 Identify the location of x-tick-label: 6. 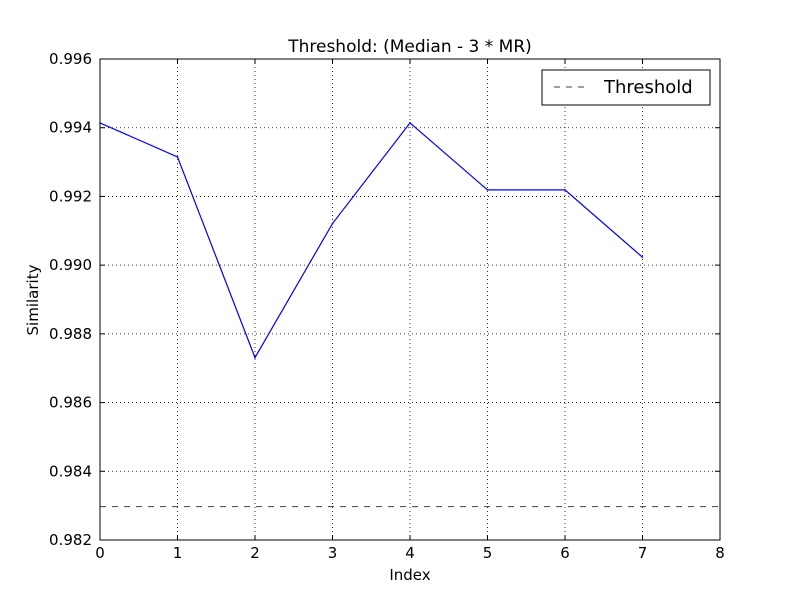
(565, 553).